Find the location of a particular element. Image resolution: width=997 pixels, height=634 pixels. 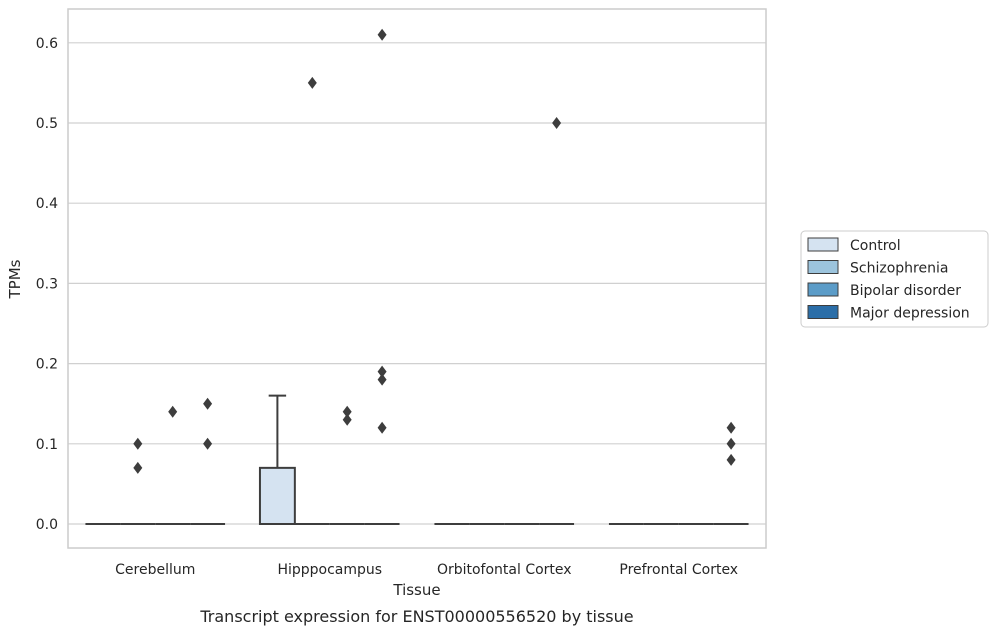

x-tick-label: Orbitofontal Cortex is located at coordinates (504, 570).